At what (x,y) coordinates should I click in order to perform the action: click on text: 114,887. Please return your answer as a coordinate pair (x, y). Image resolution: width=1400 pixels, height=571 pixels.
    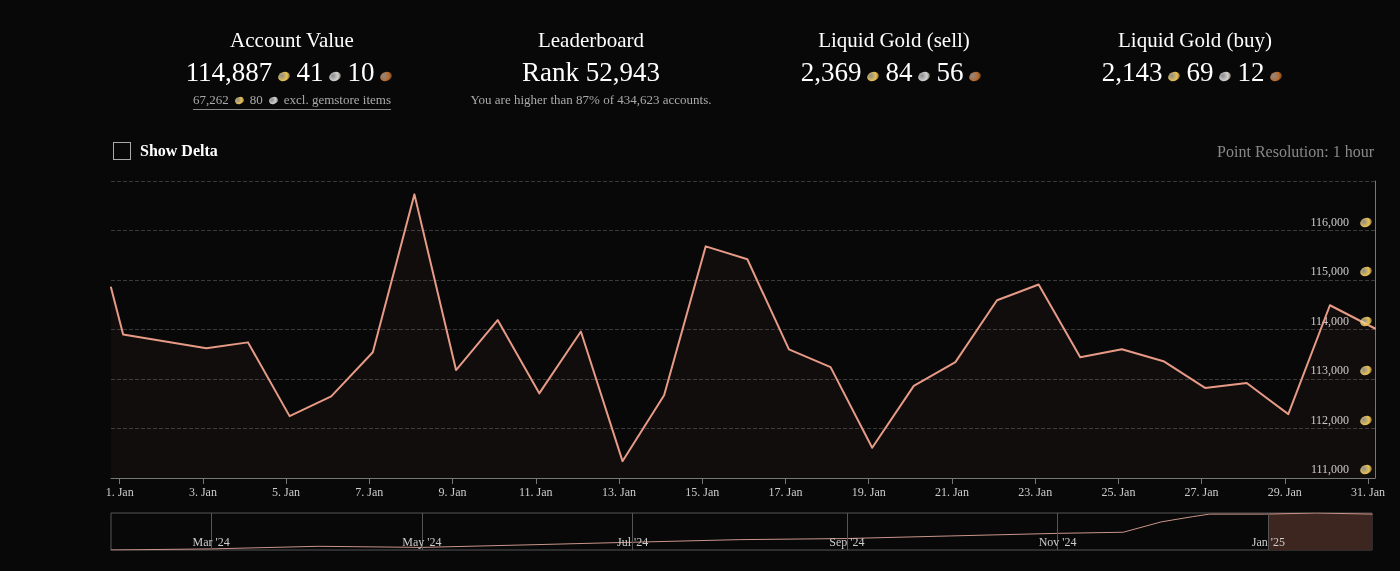
    Looking at the image, I should click on (229, 72).